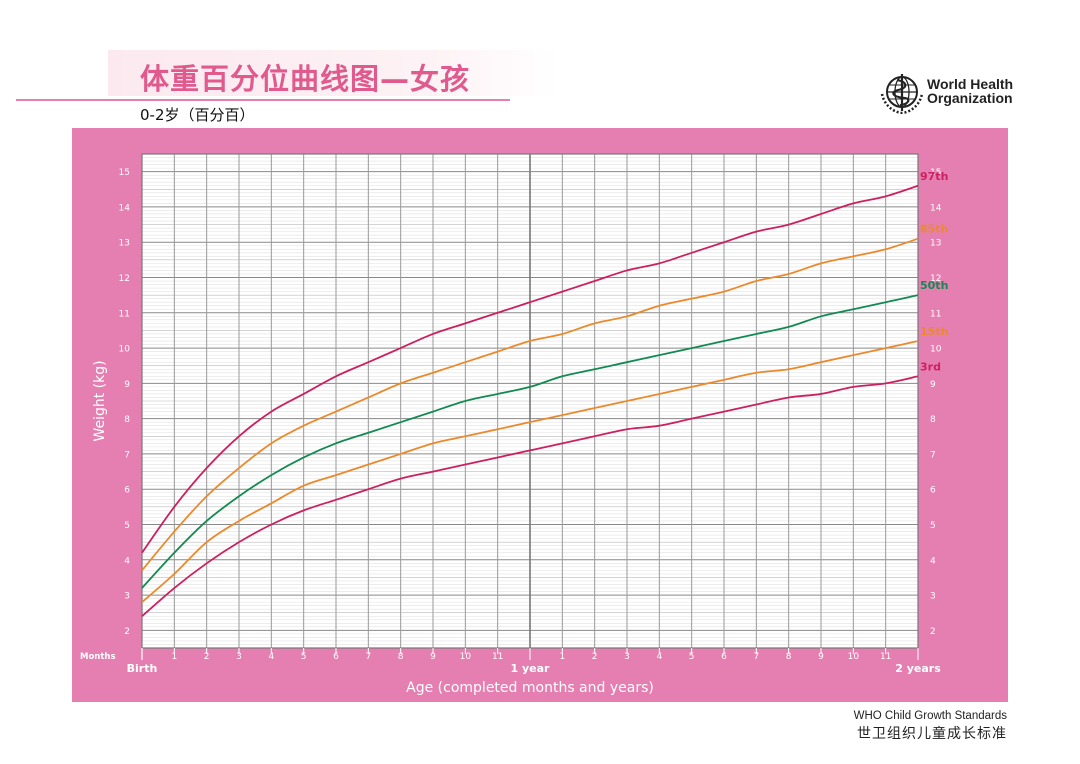 The height and width of the screenshot is (764, 1080). What do you see at coordinates (127, 597) in the screenshot?
I see `y-tick-label-left: 3` at bounding box center [127, 597].